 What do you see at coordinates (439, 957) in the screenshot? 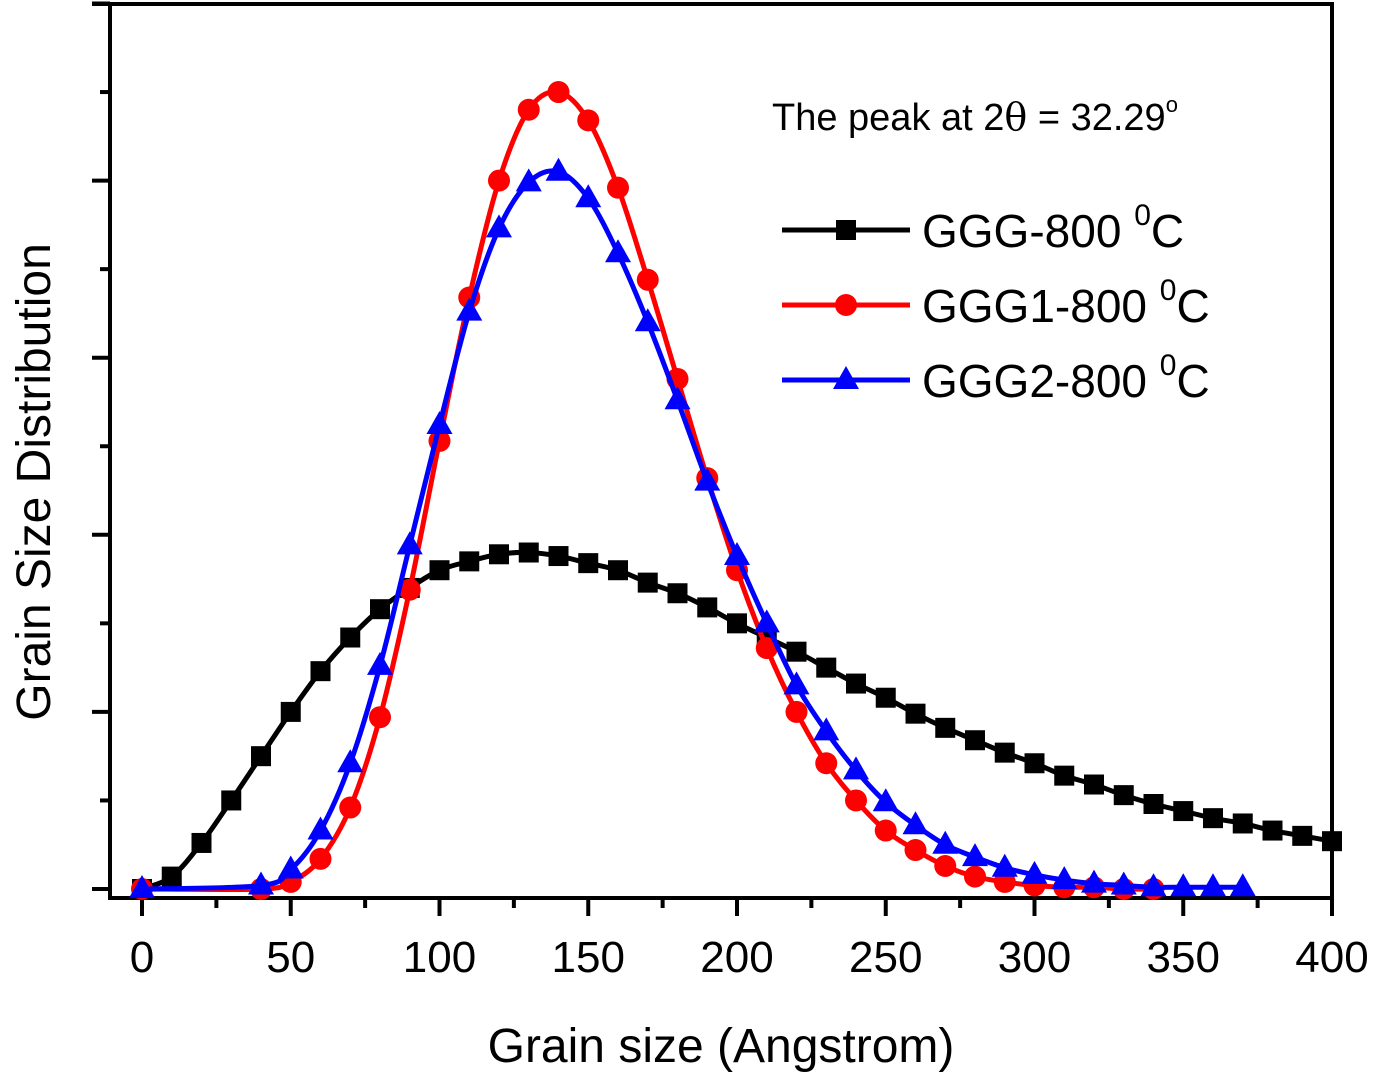
I see `x-tick-label: 100` at bounding box center [439, 957].